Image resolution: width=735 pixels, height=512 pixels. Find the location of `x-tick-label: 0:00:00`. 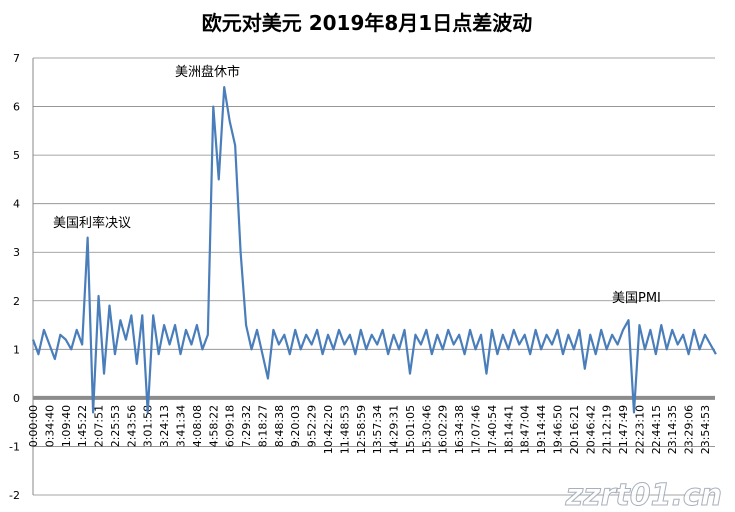

x-tick-label: 0:00:00 is located at coordinates (33, 426).